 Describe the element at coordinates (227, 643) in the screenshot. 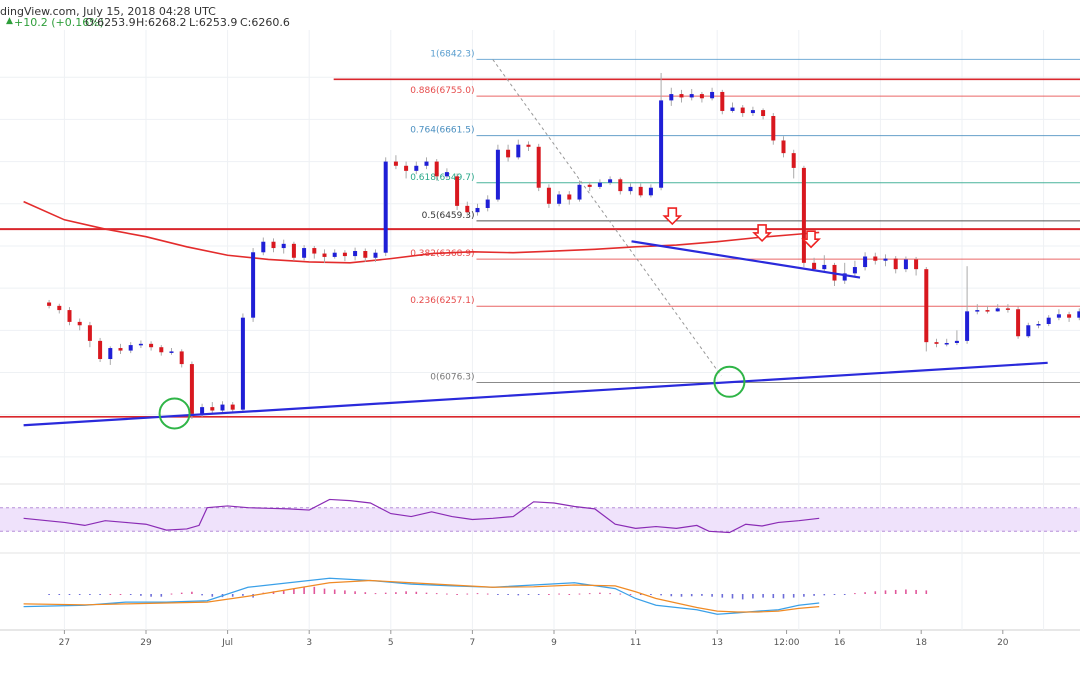

I see `x-axis-label: Jul` at that location.